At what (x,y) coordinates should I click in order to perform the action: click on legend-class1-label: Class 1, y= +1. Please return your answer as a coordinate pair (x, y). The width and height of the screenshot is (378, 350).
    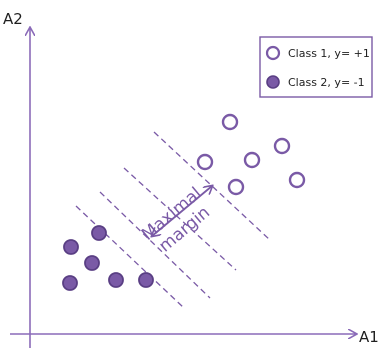
    Looking at the image, I should click on (329, 53).